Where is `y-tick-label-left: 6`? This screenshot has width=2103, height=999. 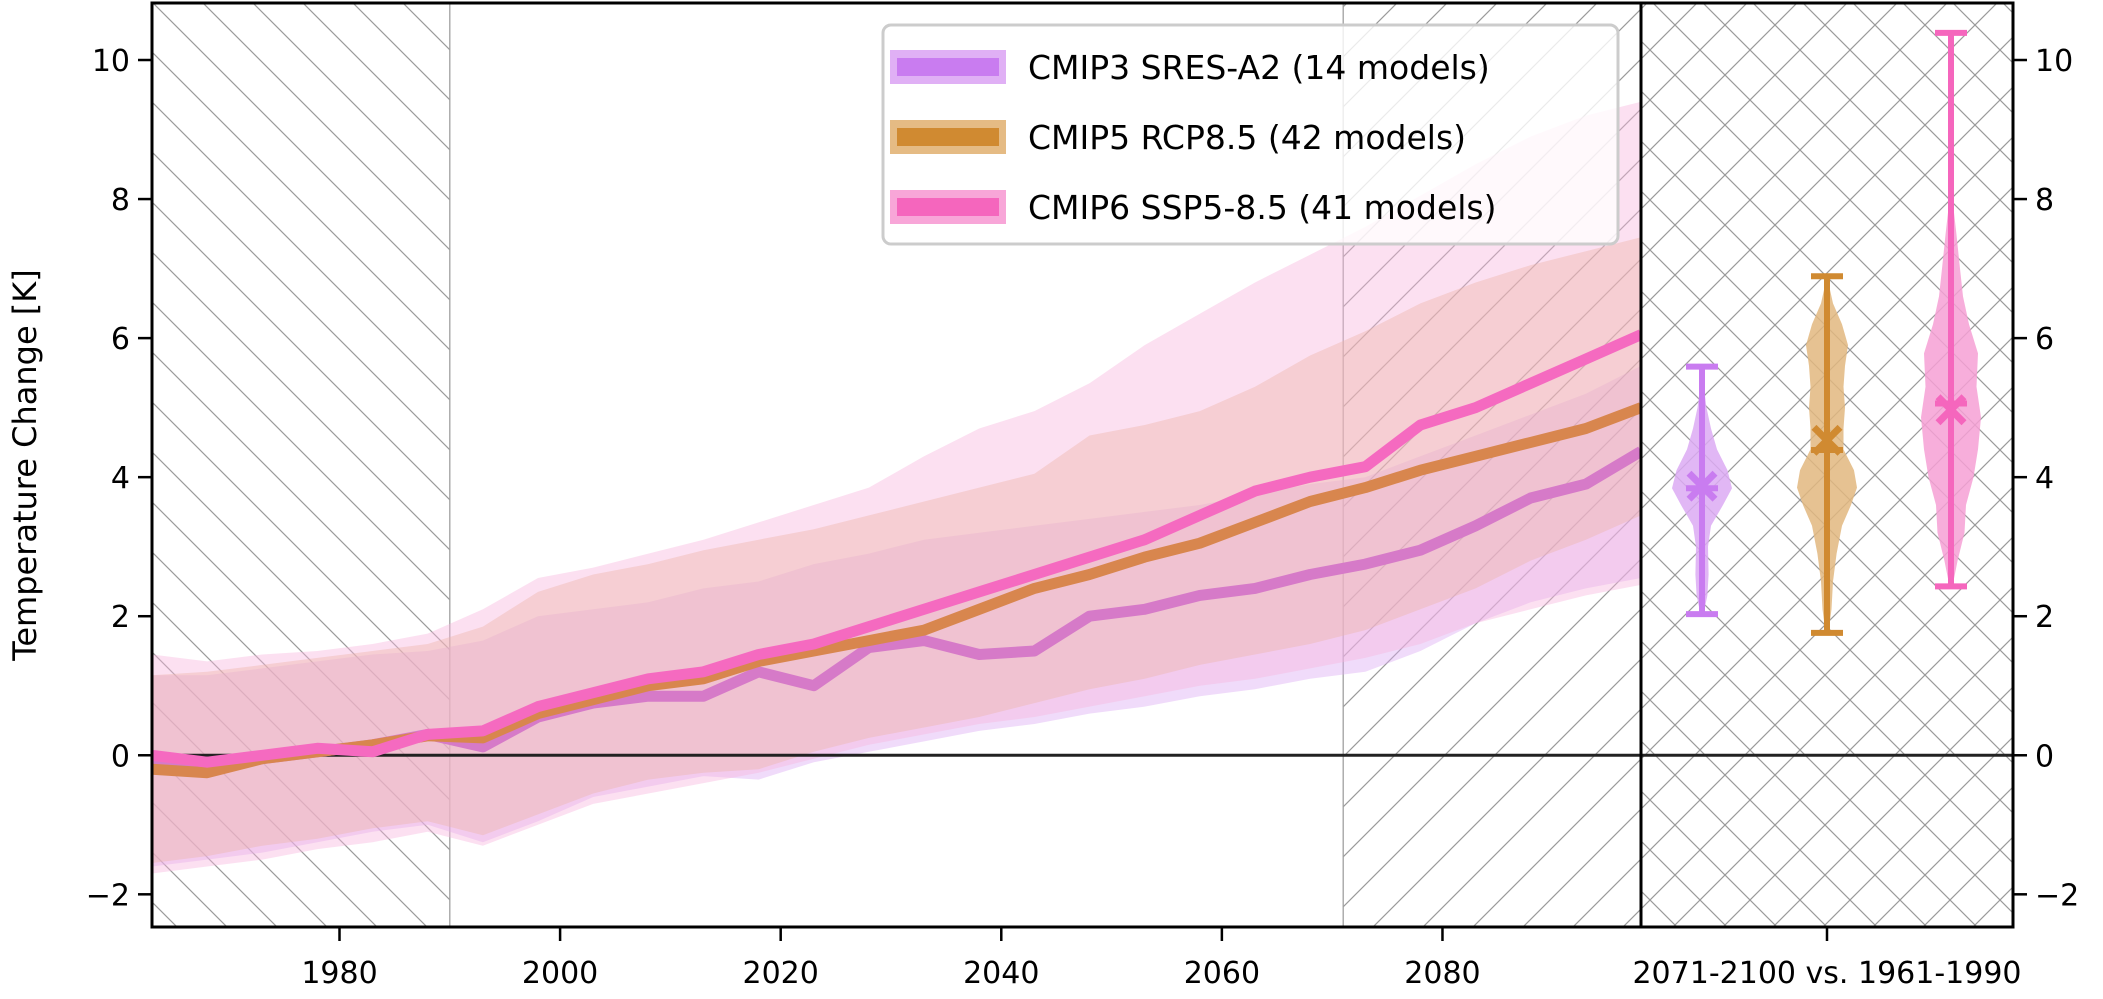 y-tick-label-left: 6 is located at coordinates (120, 339).